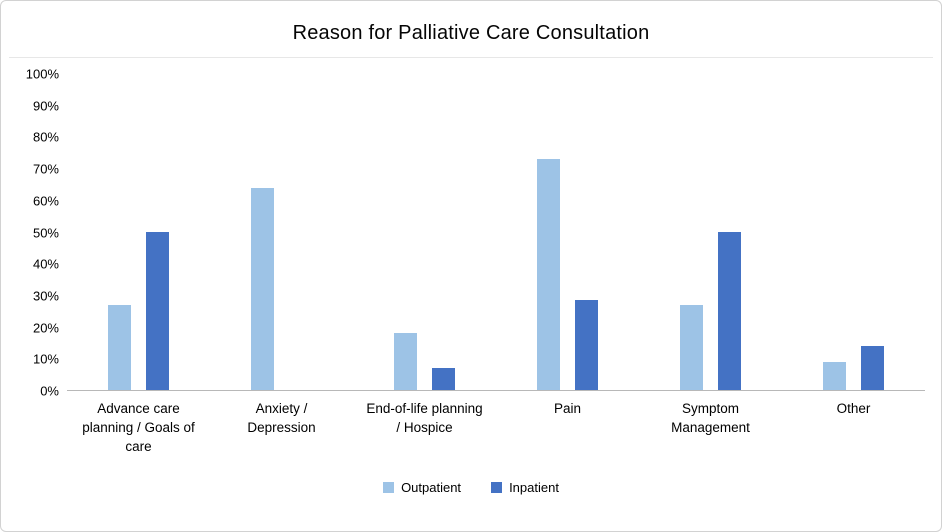  Describe the element at coordinates (45, 201) in the screenshot. I see `y-axis-tick-label: 60%` at that location.